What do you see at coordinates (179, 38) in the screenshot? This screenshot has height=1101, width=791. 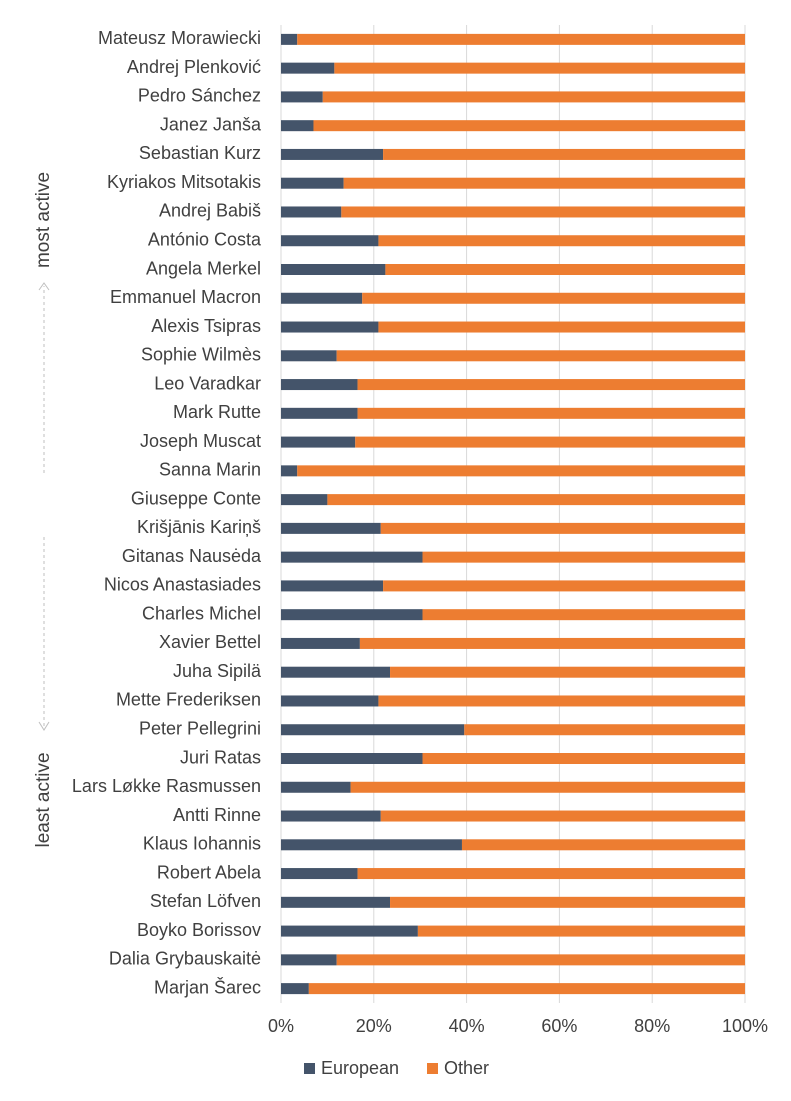 I see `category-label: Mateusz Morawiecki` at bounding box center [179, 38].